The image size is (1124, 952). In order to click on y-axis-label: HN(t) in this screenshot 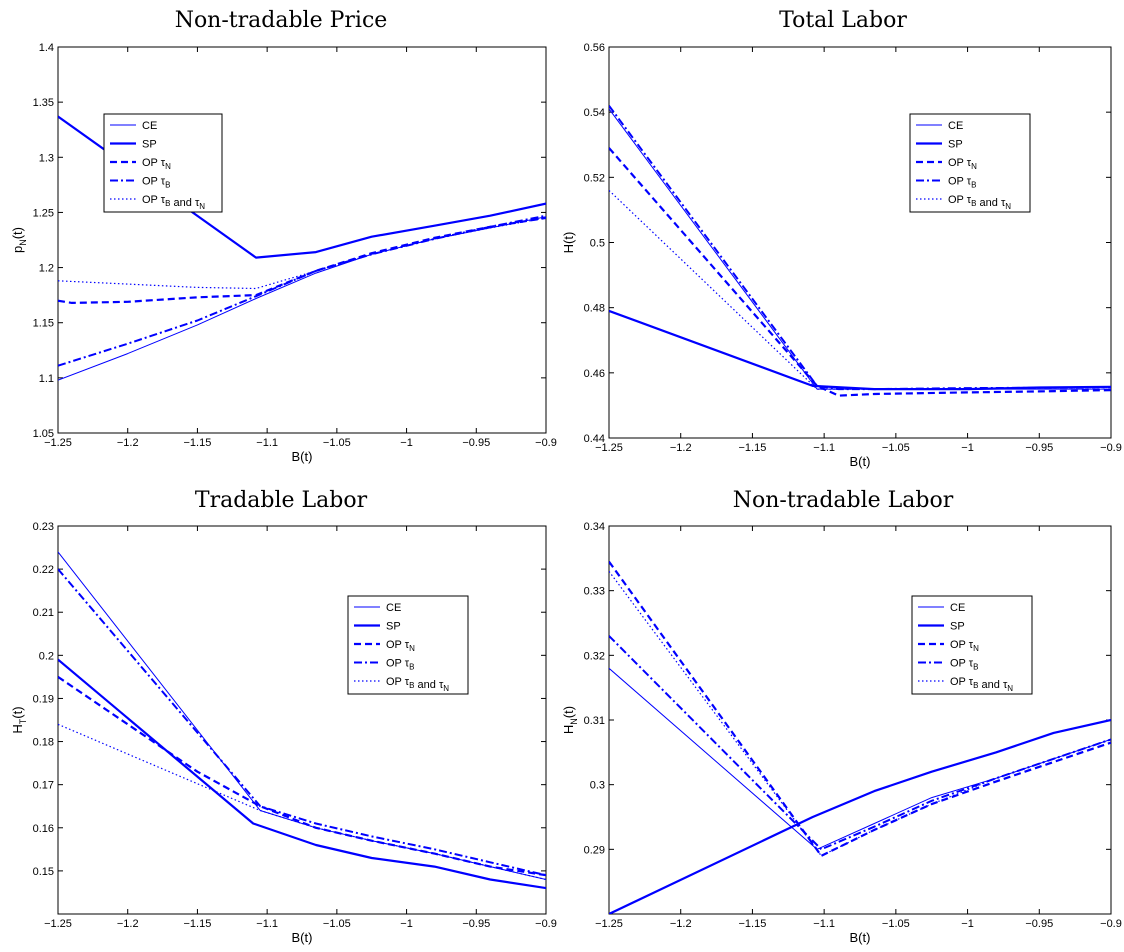, I will do `click(570, 720)`.